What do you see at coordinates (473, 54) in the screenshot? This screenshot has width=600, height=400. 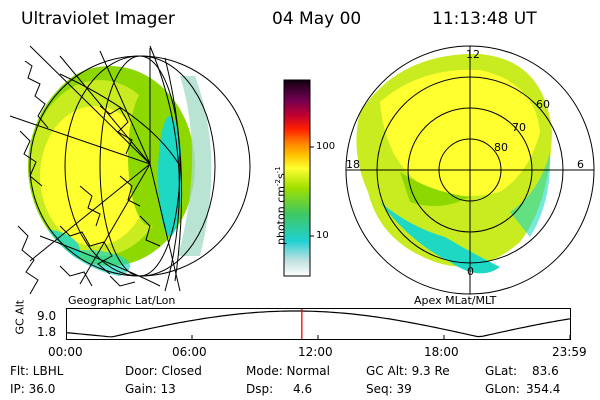 I see `mlt-label-12: 12` at bounding box center [473, 54].